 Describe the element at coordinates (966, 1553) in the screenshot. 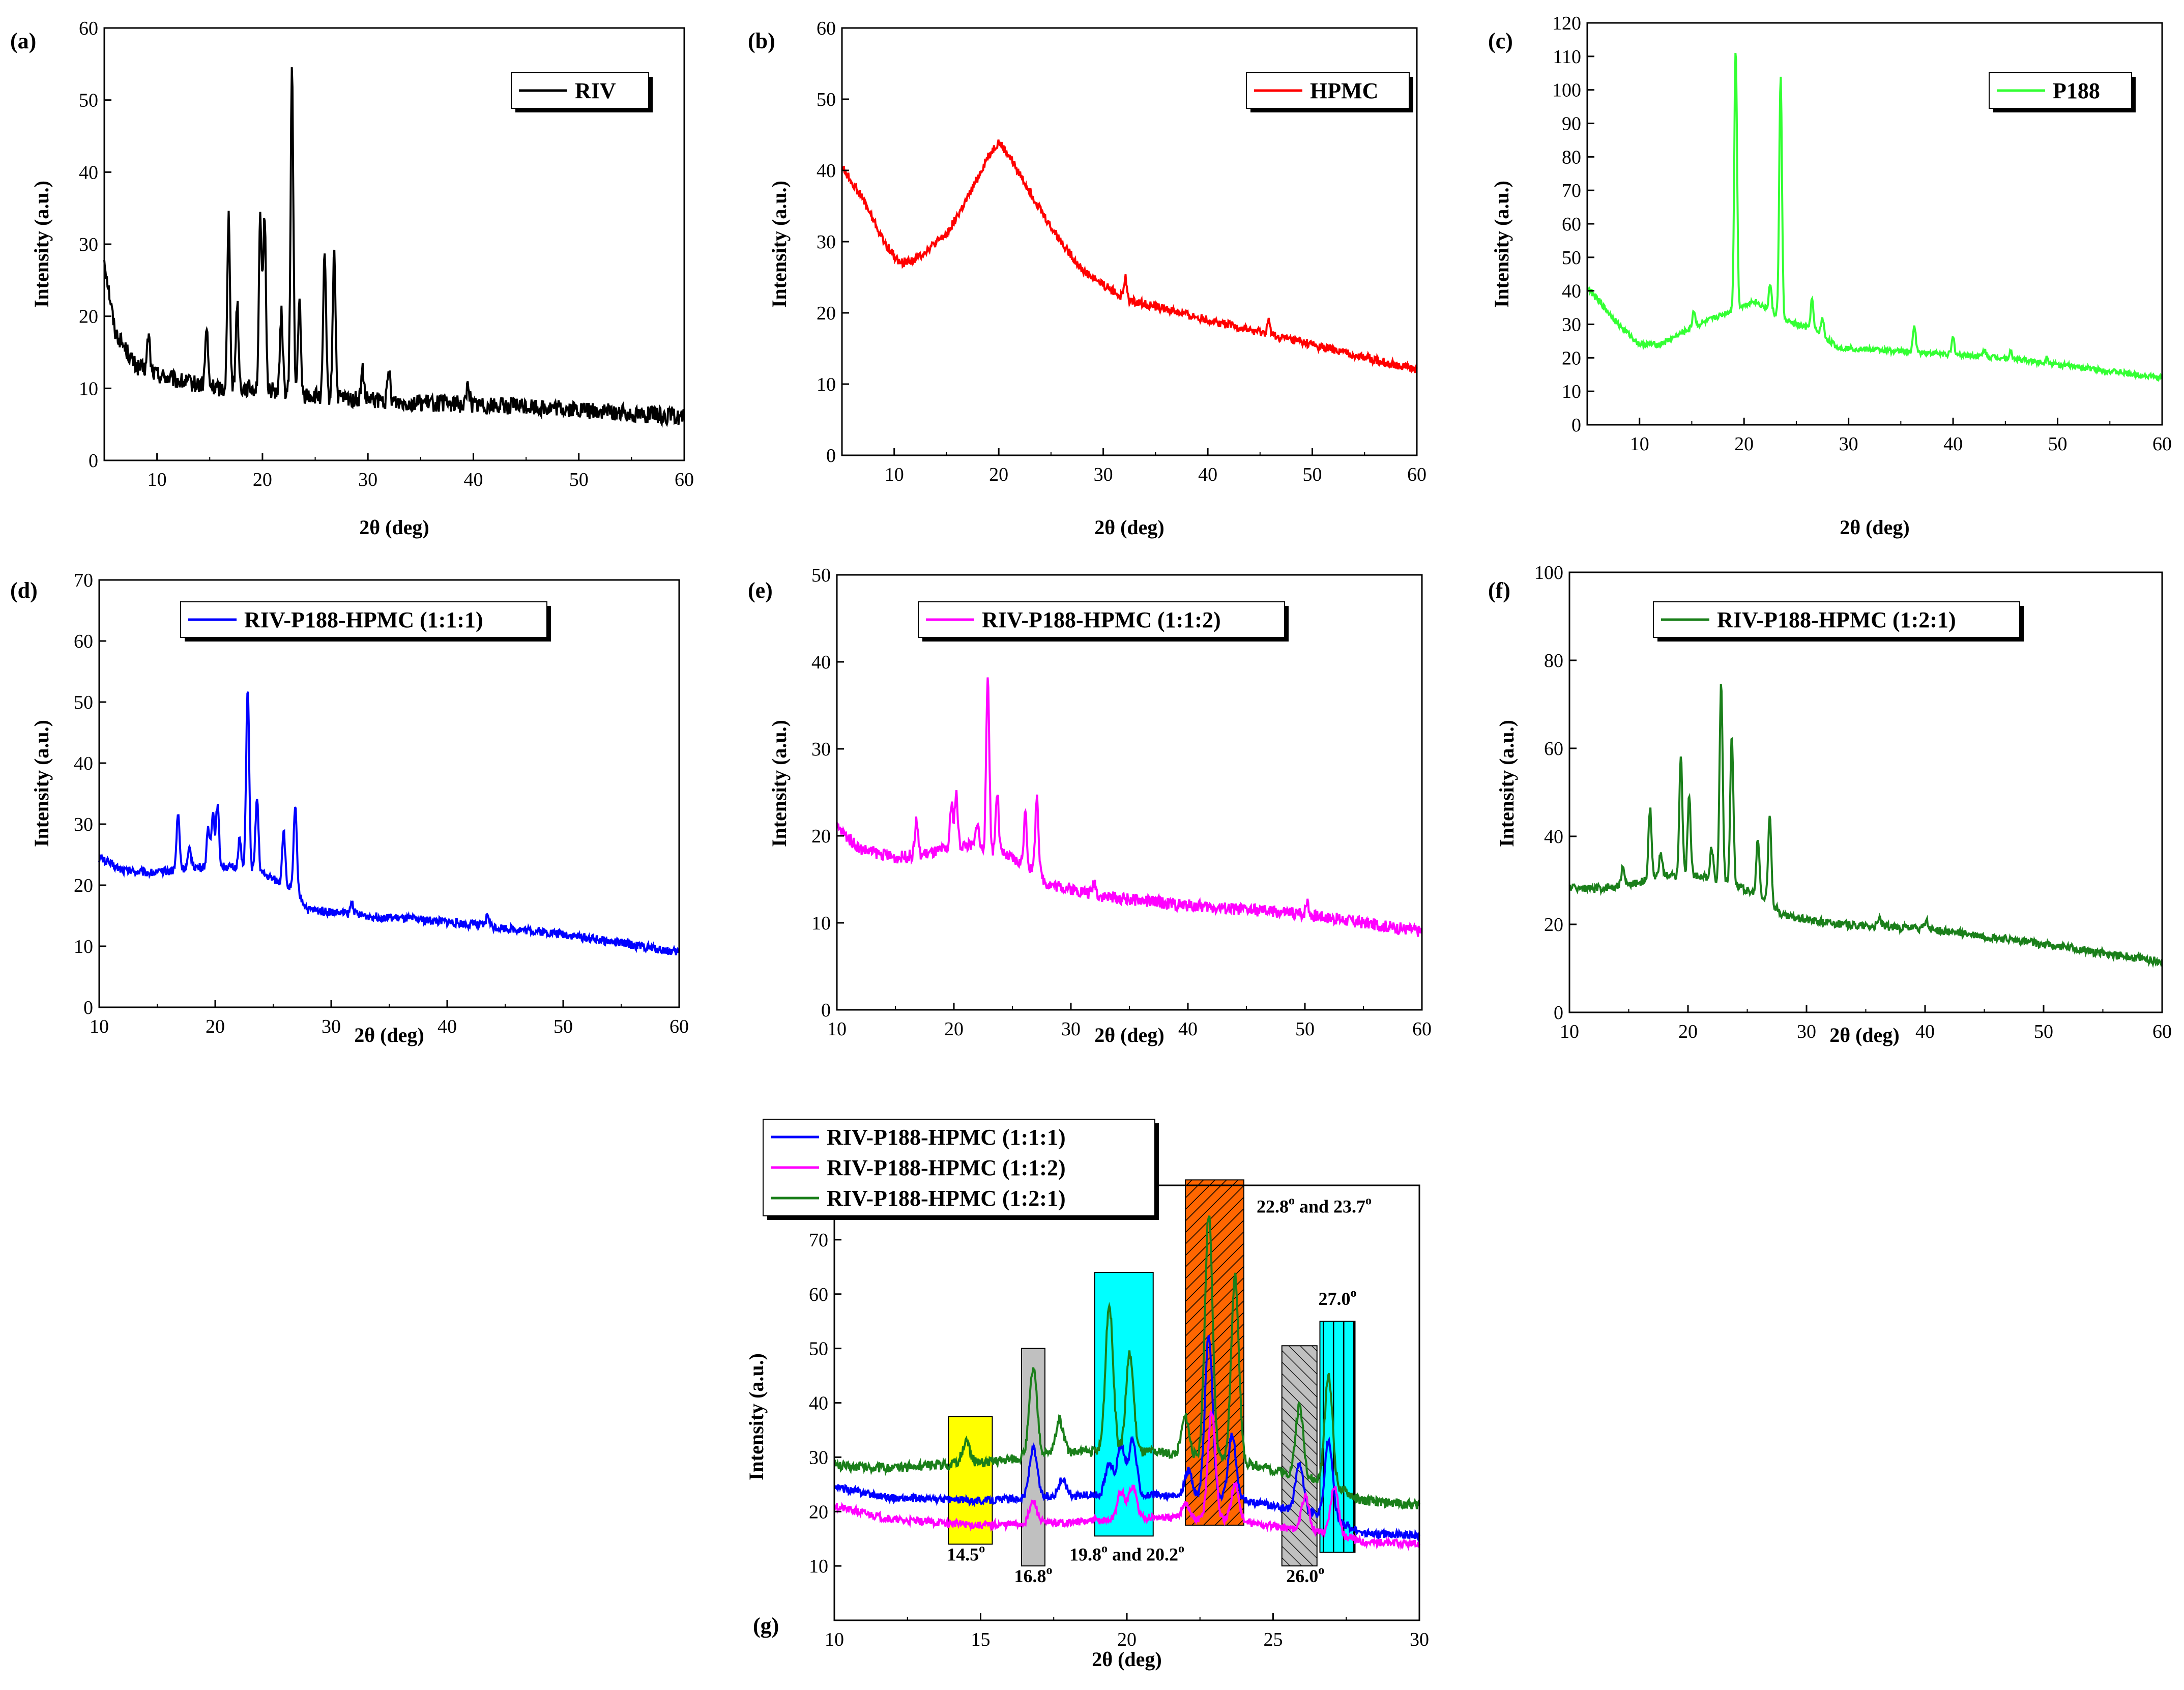

I see `peak-annotation: 14.5o` at that location.